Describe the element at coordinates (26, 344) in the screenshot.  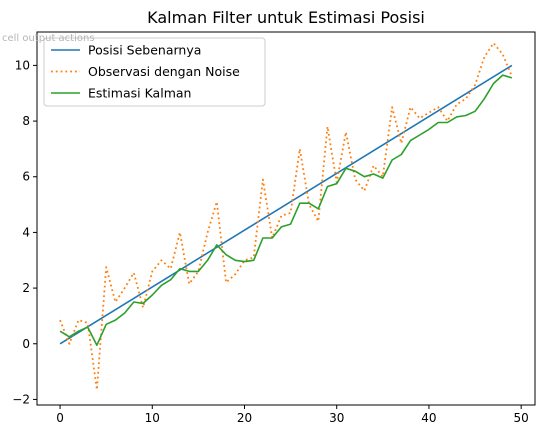
I see `y-tick-label: 0` at that location.